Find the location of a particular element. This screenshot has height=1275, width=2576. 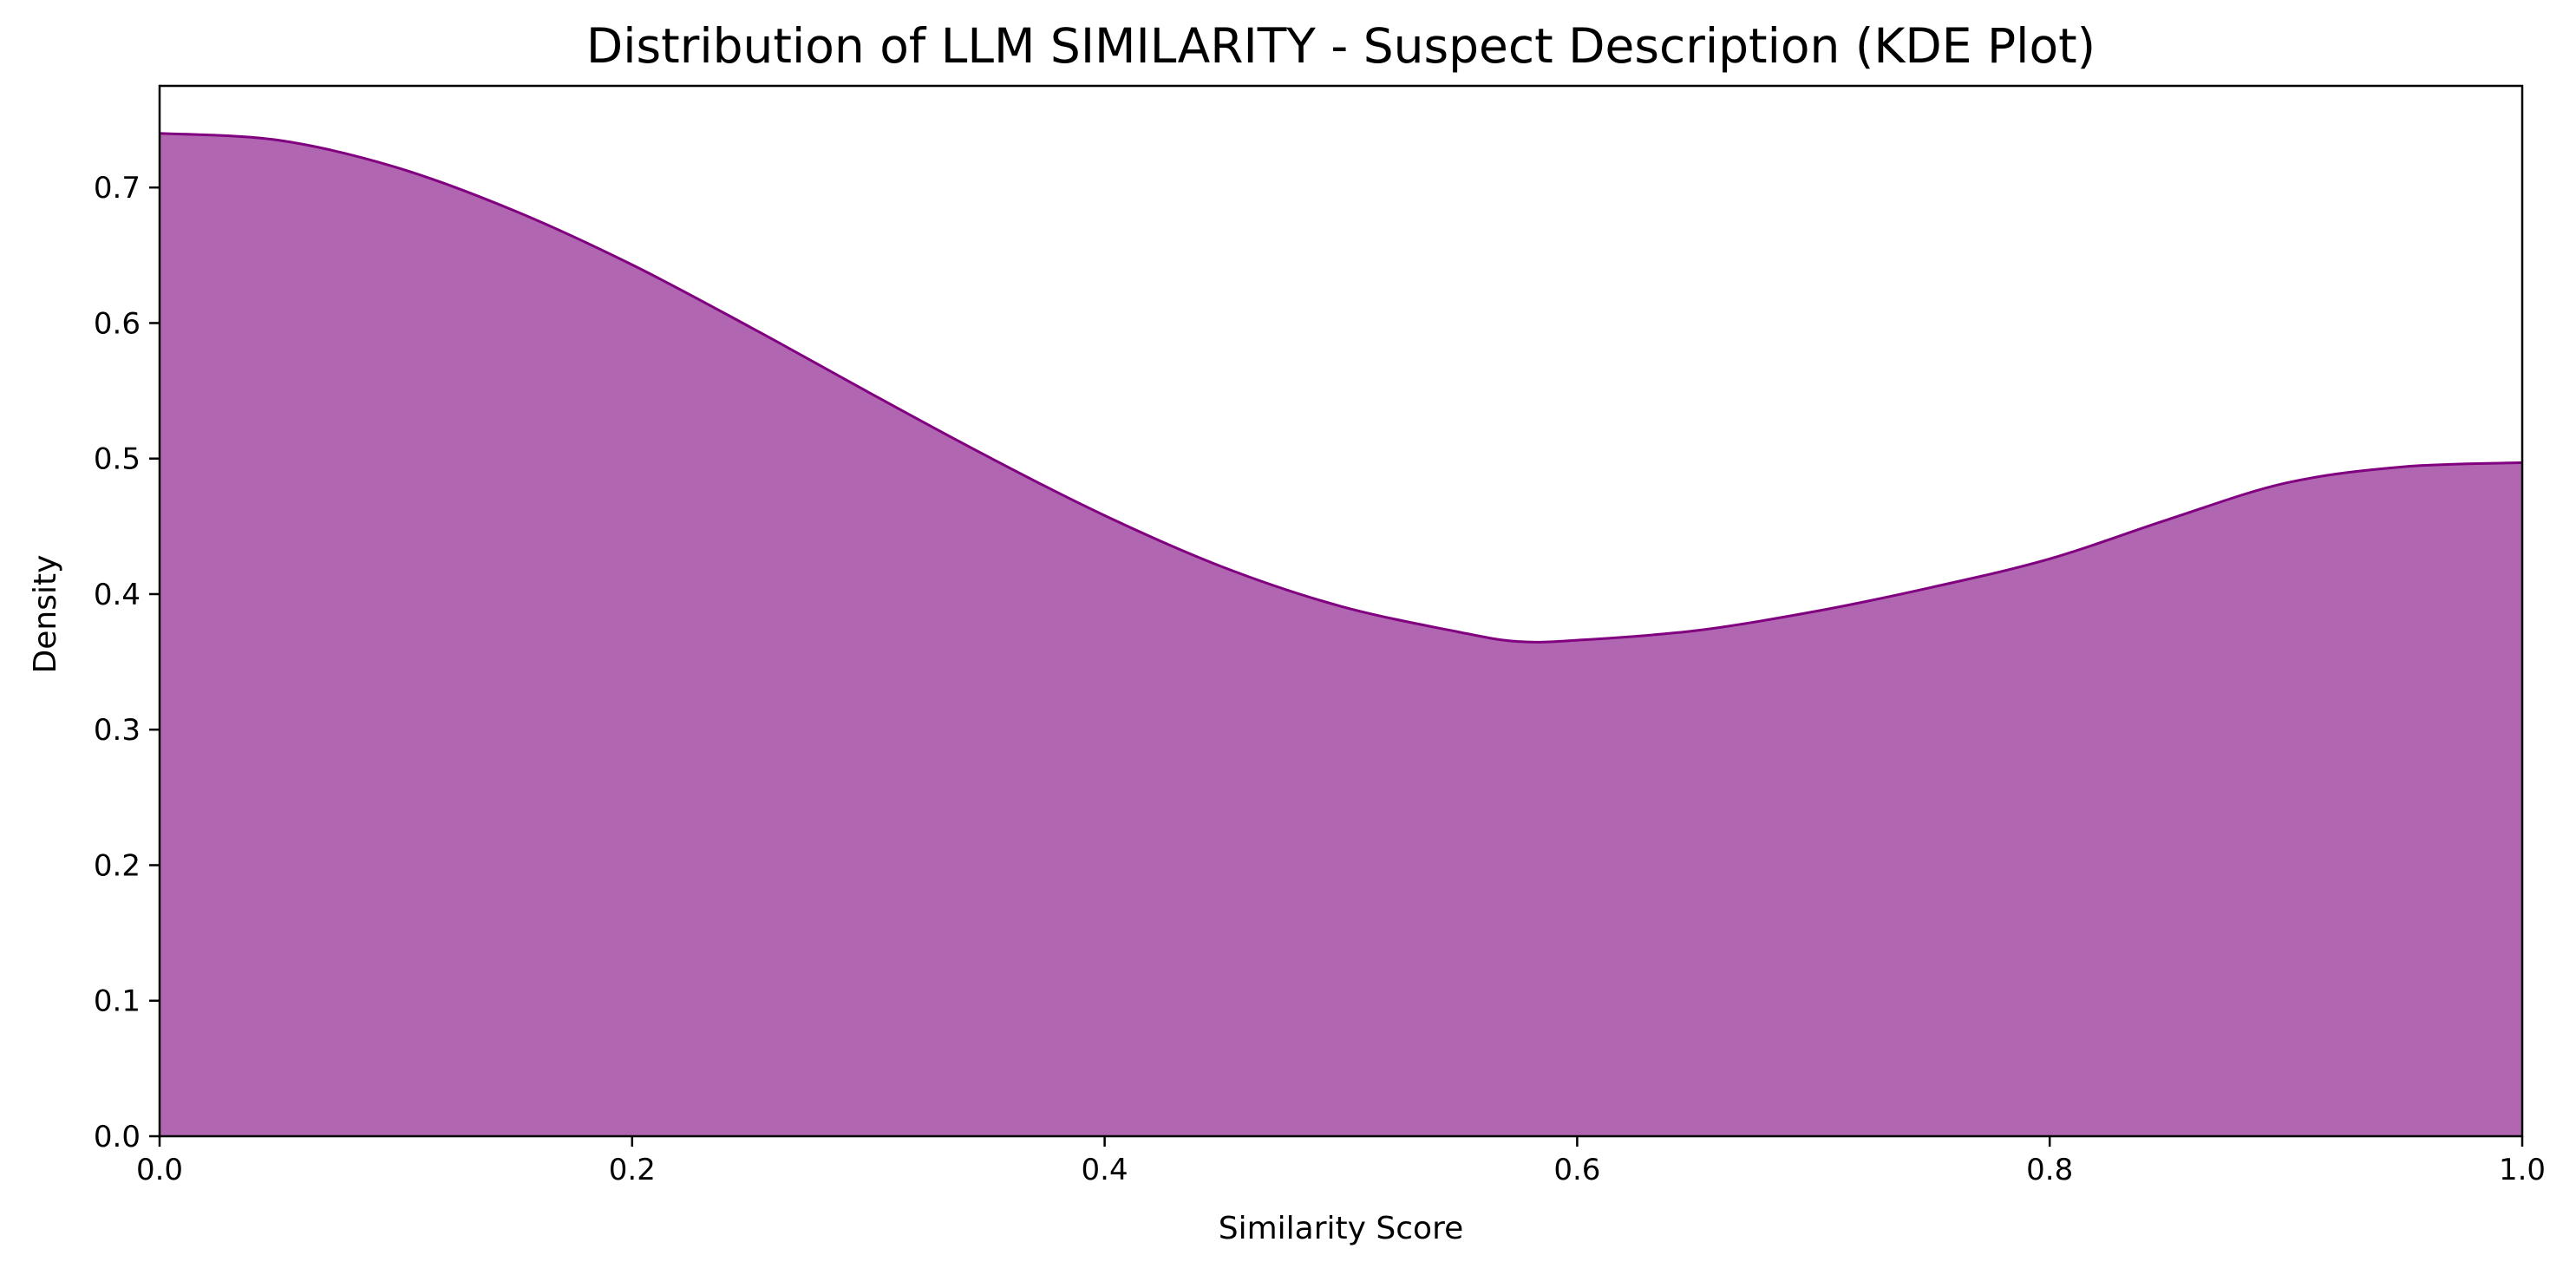

x-axis-label: Similarity Score is located at coordinates (1341, 1228).